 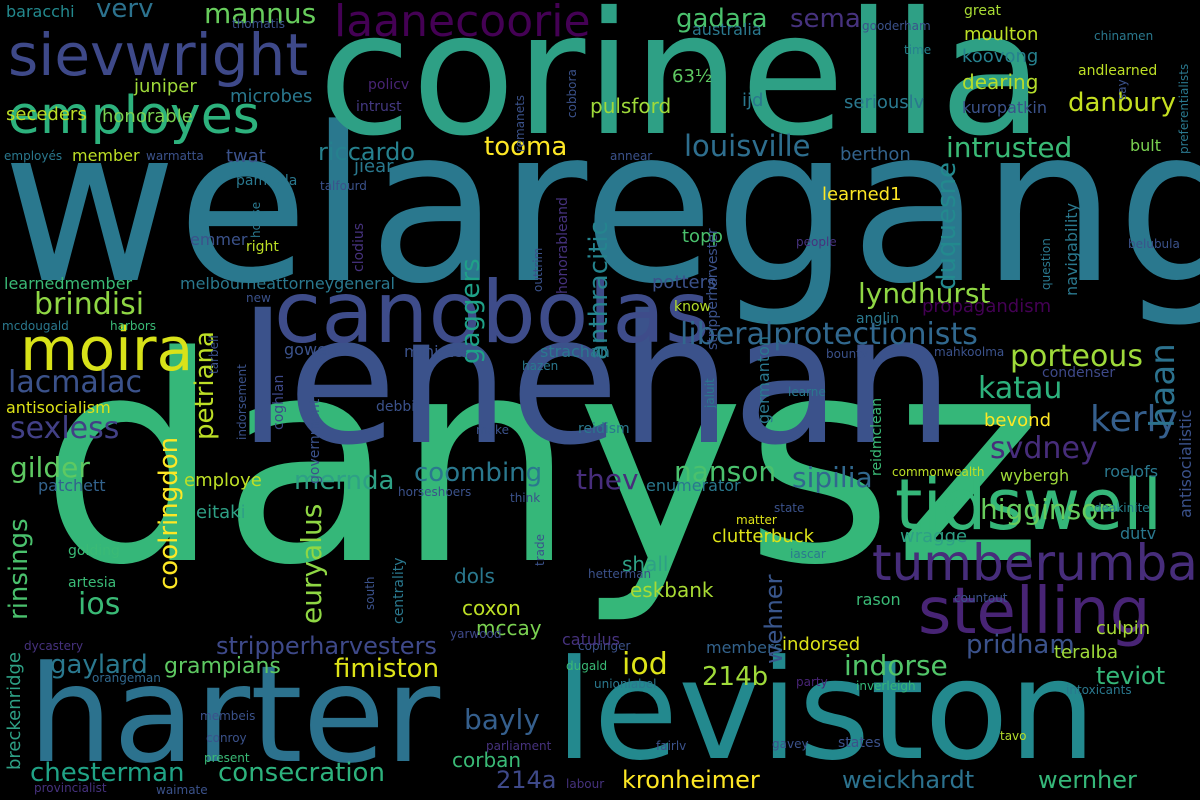 What do you see at coordinates (94, 551) in the screenshot?
I see `cloud-word: golding` at bounding box center [94, 551].